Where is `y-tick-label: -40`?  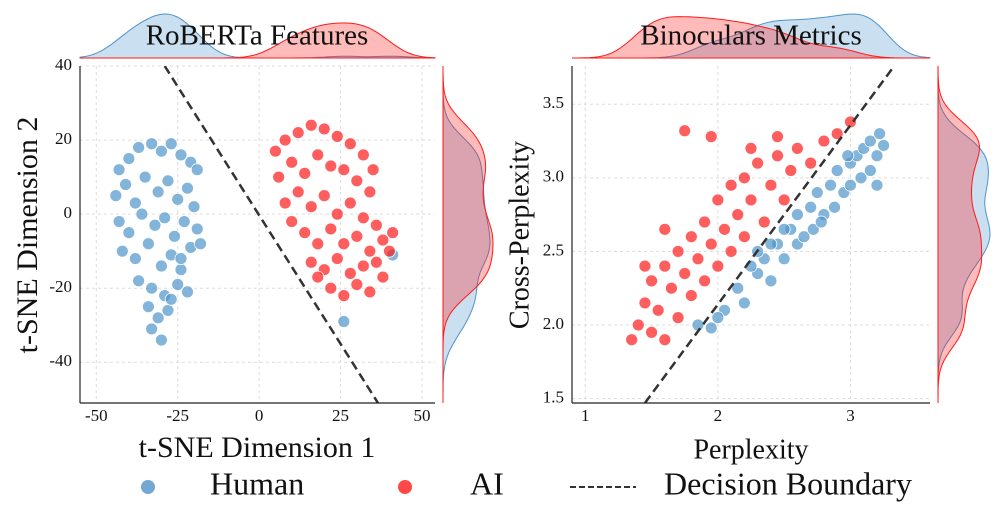 y-tick-label: -40 is located at coordinates (60, 360).